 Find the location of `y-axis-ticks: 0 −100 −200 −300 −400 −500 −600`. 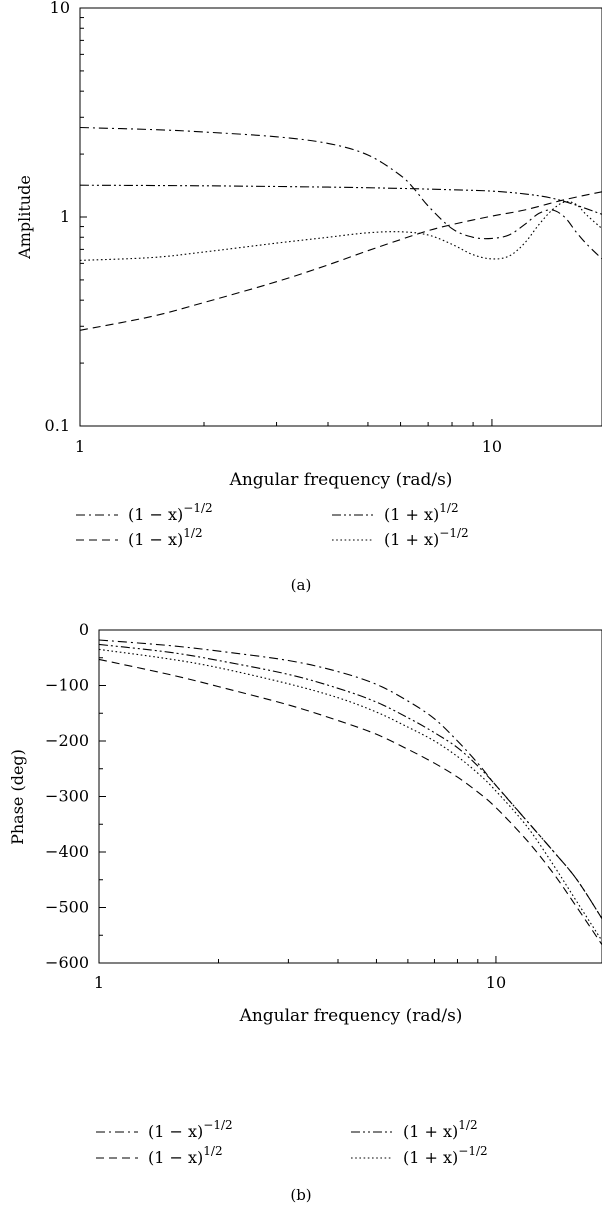

y-axis-ticks: 0 −100 −200 −300 −400 −500 −600 is located at coordinates (75, 796).